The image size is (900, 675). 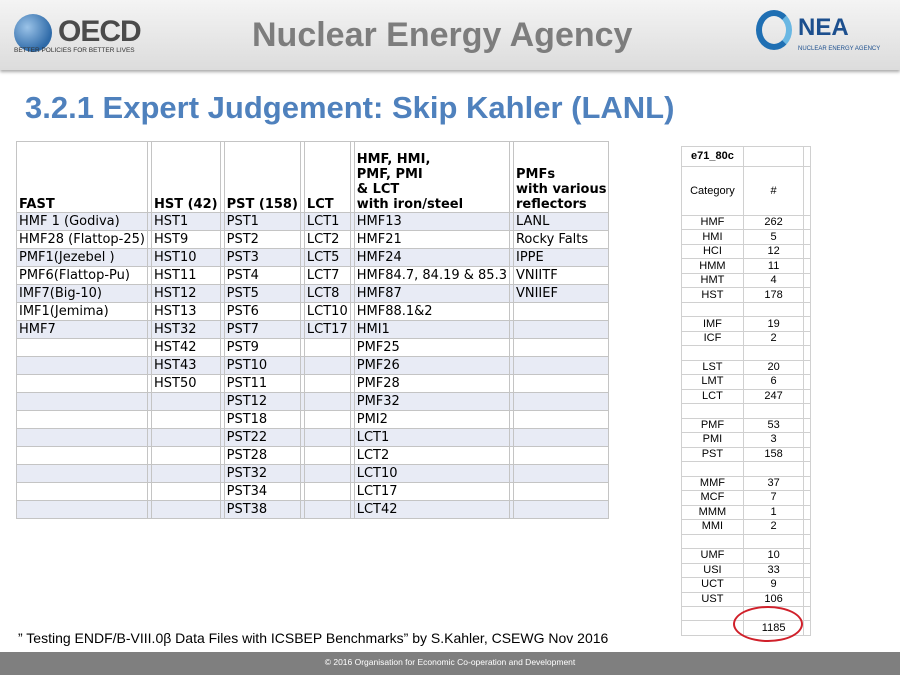 I want to click on side-table-row: UST 106, so click(x=746, y=599).